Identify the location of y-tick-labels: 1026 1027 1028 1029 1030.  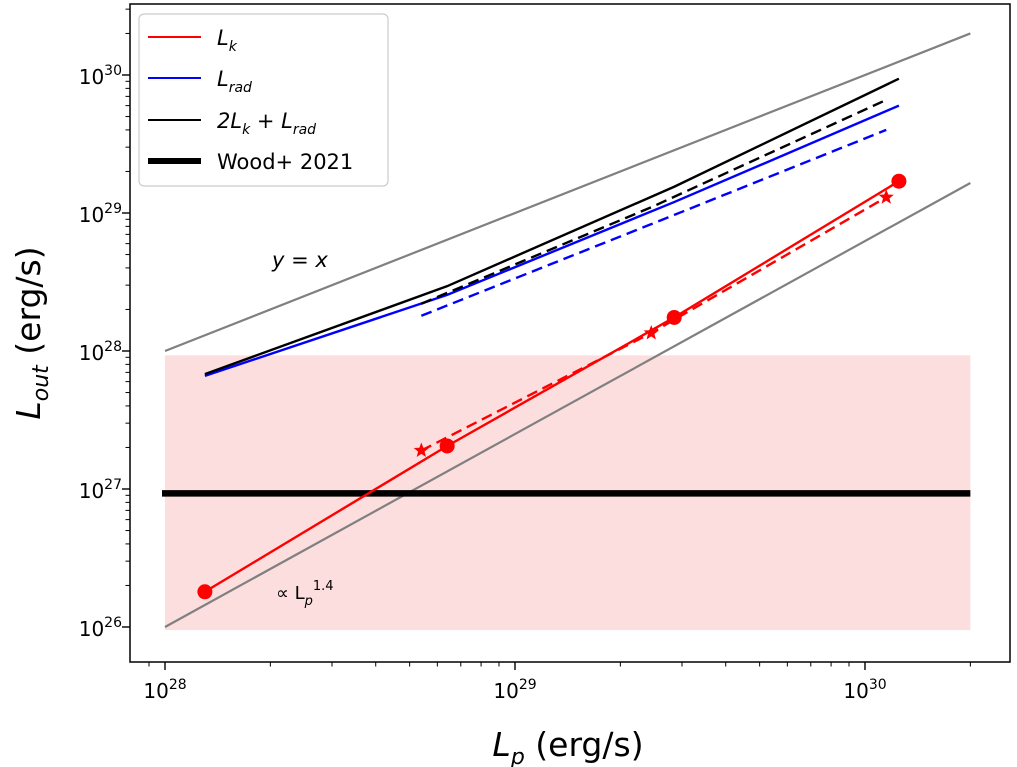
(100, 352).